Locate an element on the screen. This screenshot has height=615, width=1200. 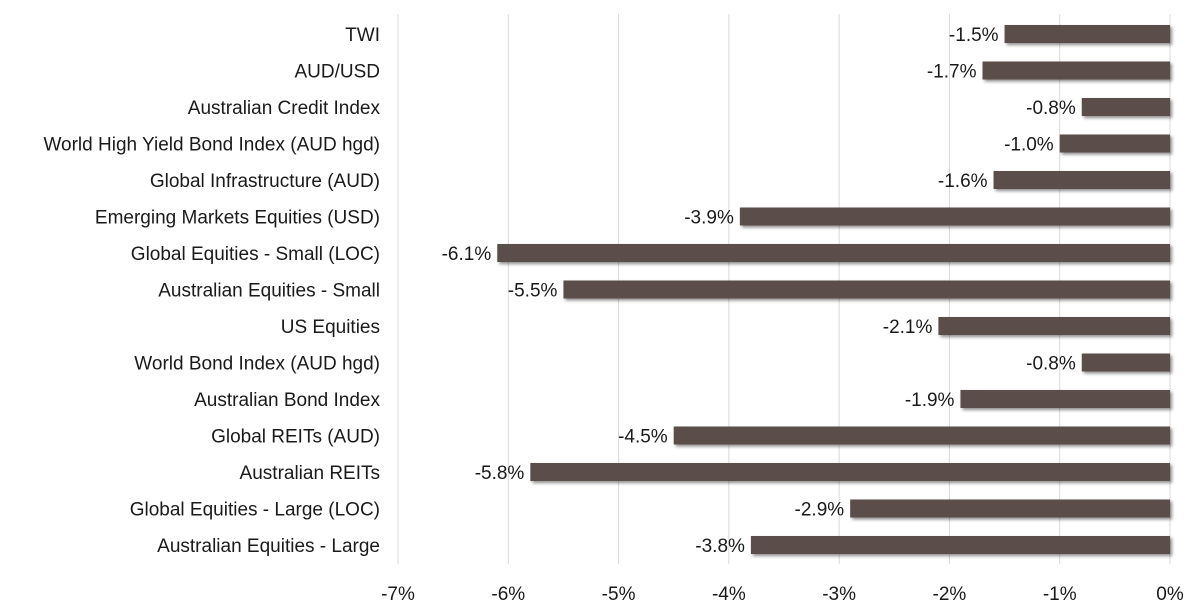
x-tick-label: -6% is located at coordinates (508, 594).